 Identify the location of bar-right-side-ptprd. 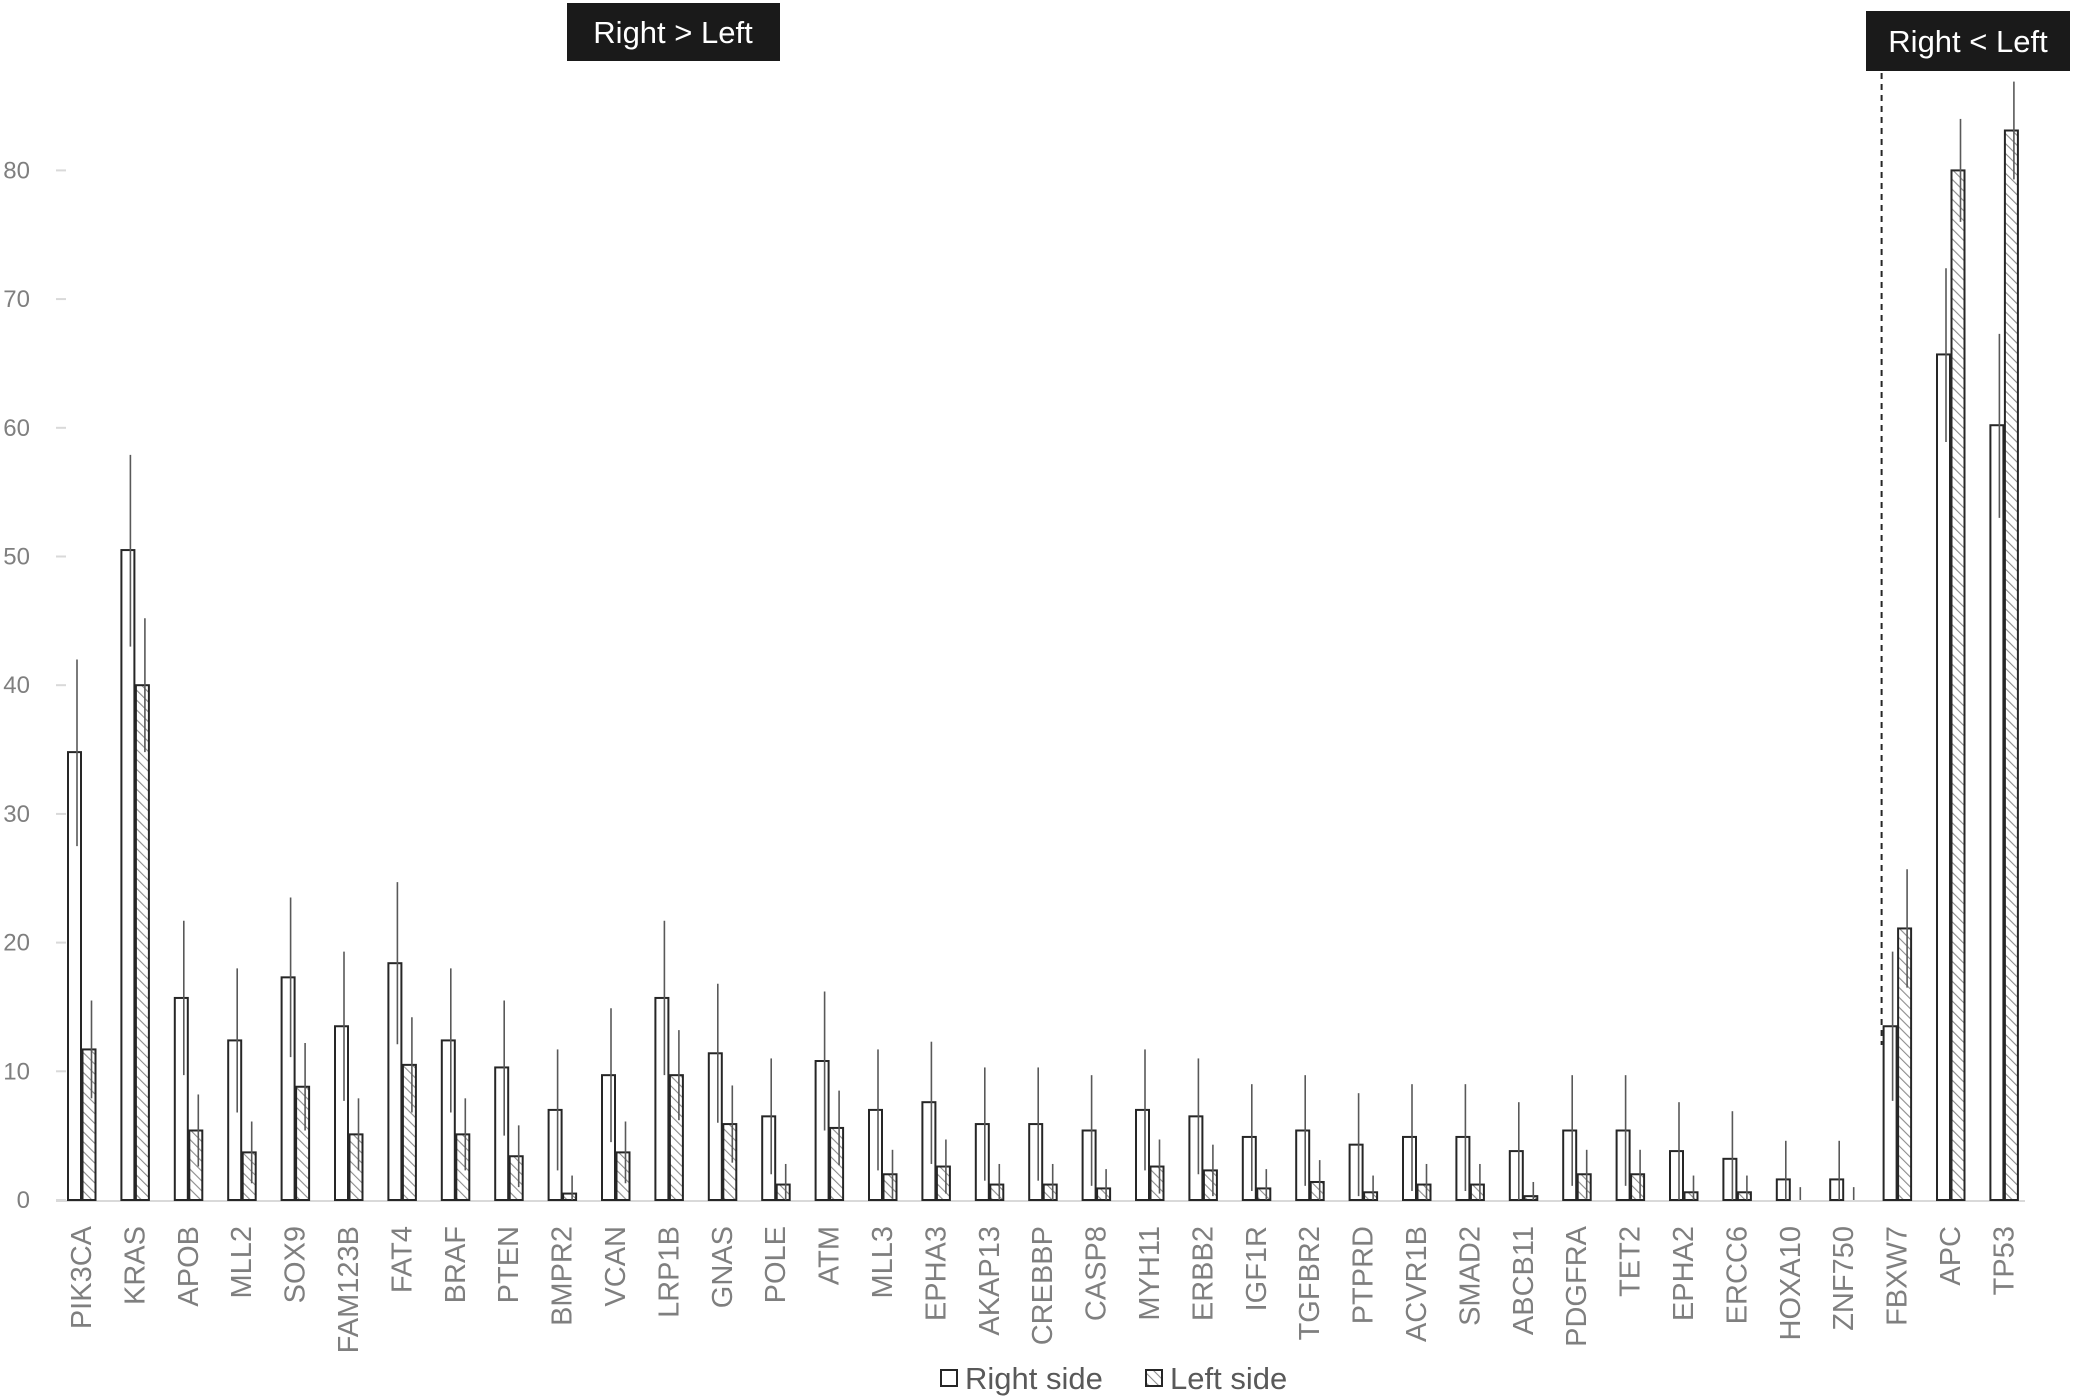
(1356, 1172).